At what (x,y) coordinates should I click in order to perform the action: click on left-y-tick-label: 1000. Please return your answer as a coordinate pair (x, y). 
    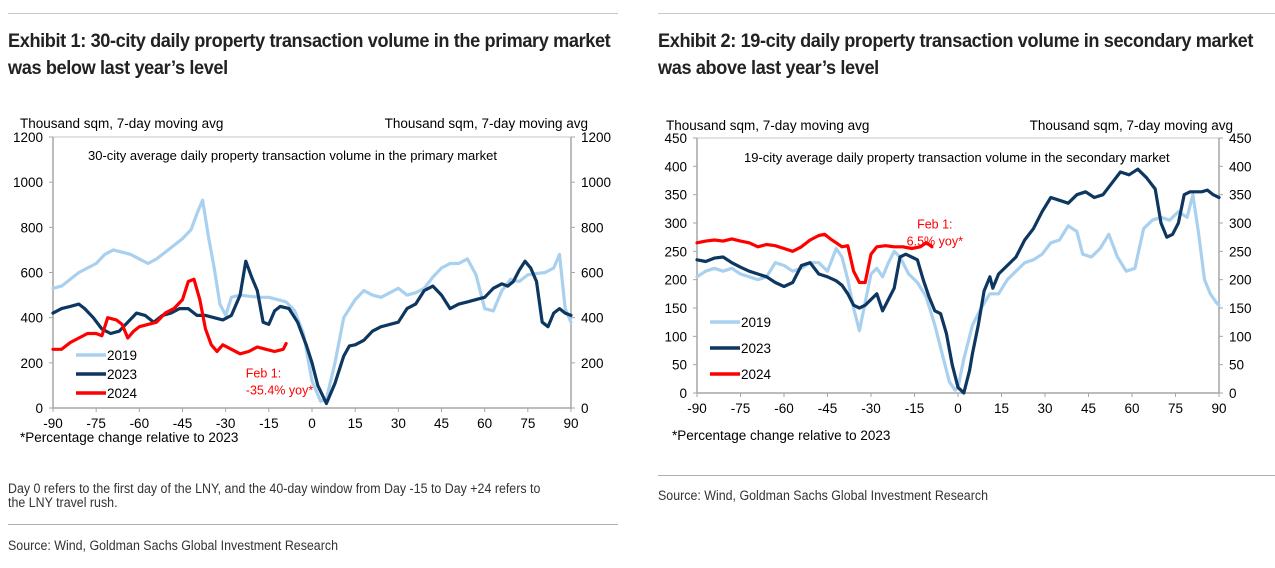
    Looking at the image, I should click on (28, 182).